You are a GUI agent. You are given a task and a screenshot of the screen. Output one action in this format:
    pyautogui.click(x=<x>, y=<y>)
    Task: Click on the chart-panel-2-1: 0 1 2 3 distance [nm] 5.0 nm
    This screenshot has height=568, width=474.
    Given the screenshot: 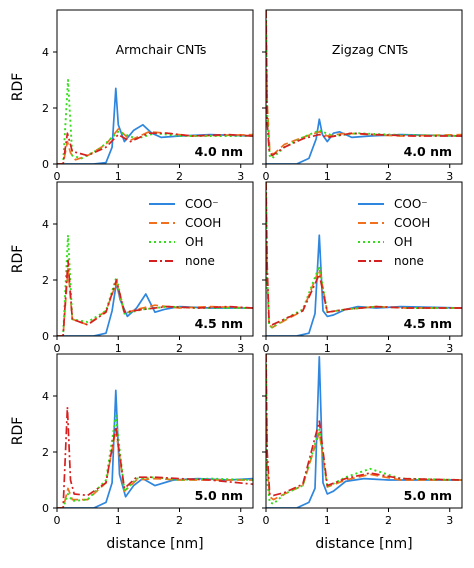 What is the action you would take?
    pyautogui.click(x=362, y=452)
    